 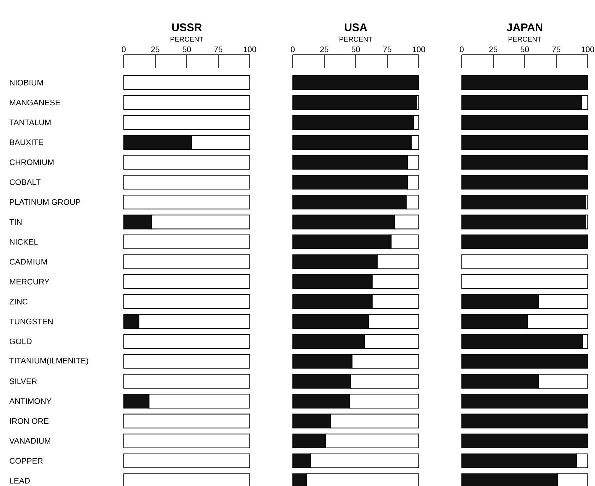 What do you see at coordinates (29, 262) in the screenshot?
I see `y-tick-label: CADMIUM` at bounding box center [29, 262].